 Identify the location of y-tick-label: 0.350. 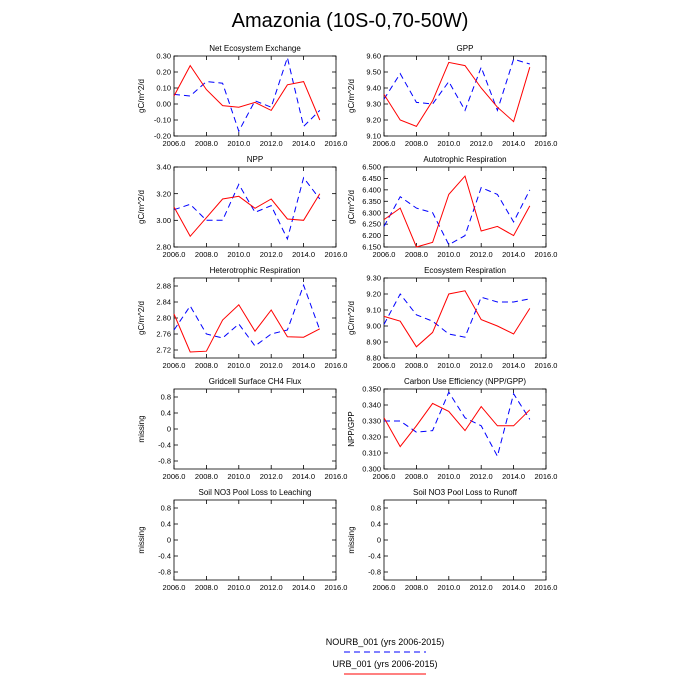
(371, 389).